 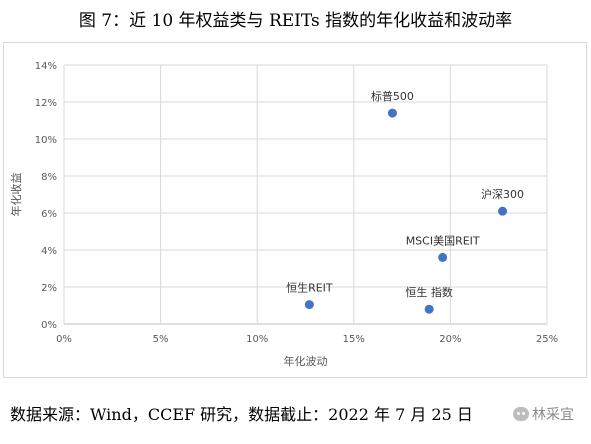 I want to click on y-tick-label: 2%, so click(x=49, y=288).